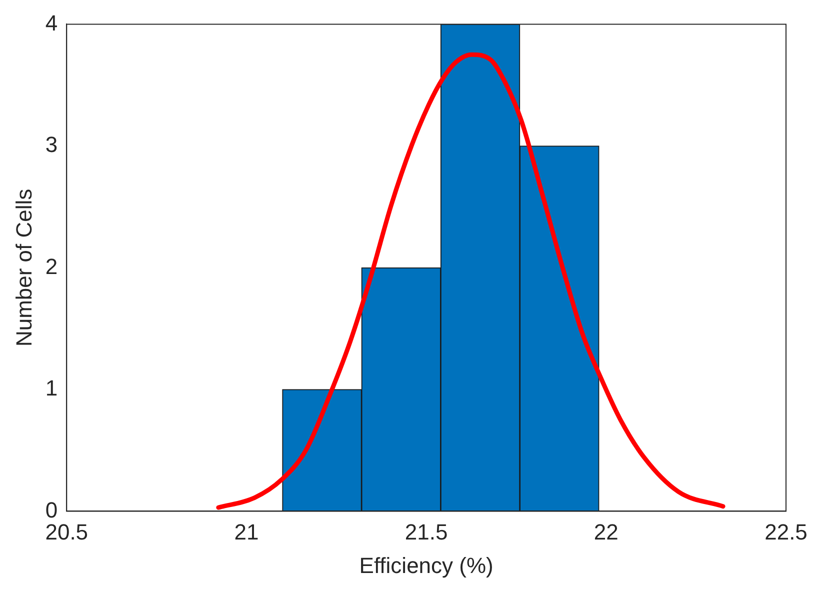 This screenshot has width=822, height=592. What do you see at coordinates (246, 531) in the screenshot?
I see `x-tick-label: 21` at bounding box center [246, 531].